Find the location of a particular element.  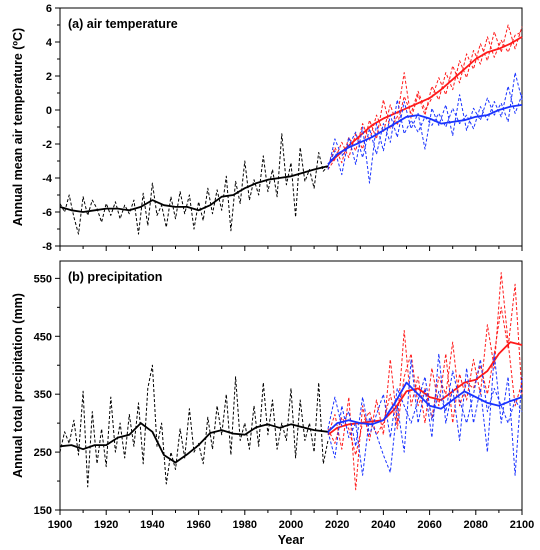

panel-title-b: (b) precipitation is located at coordinates (115, 277).